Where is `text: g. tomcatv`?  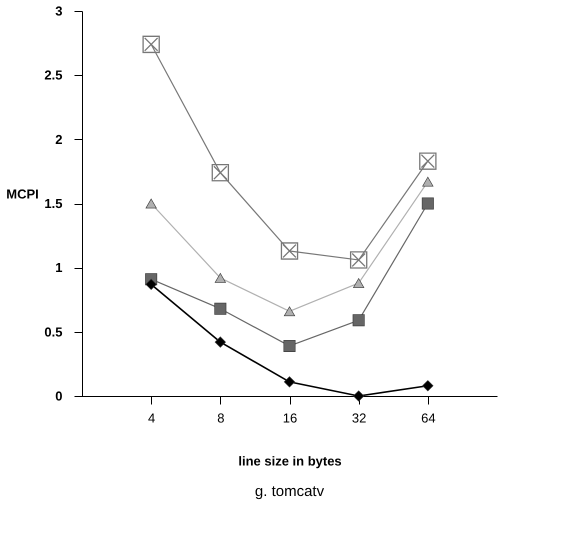
text: g. tomcatv is located at coordinates (289, 491).